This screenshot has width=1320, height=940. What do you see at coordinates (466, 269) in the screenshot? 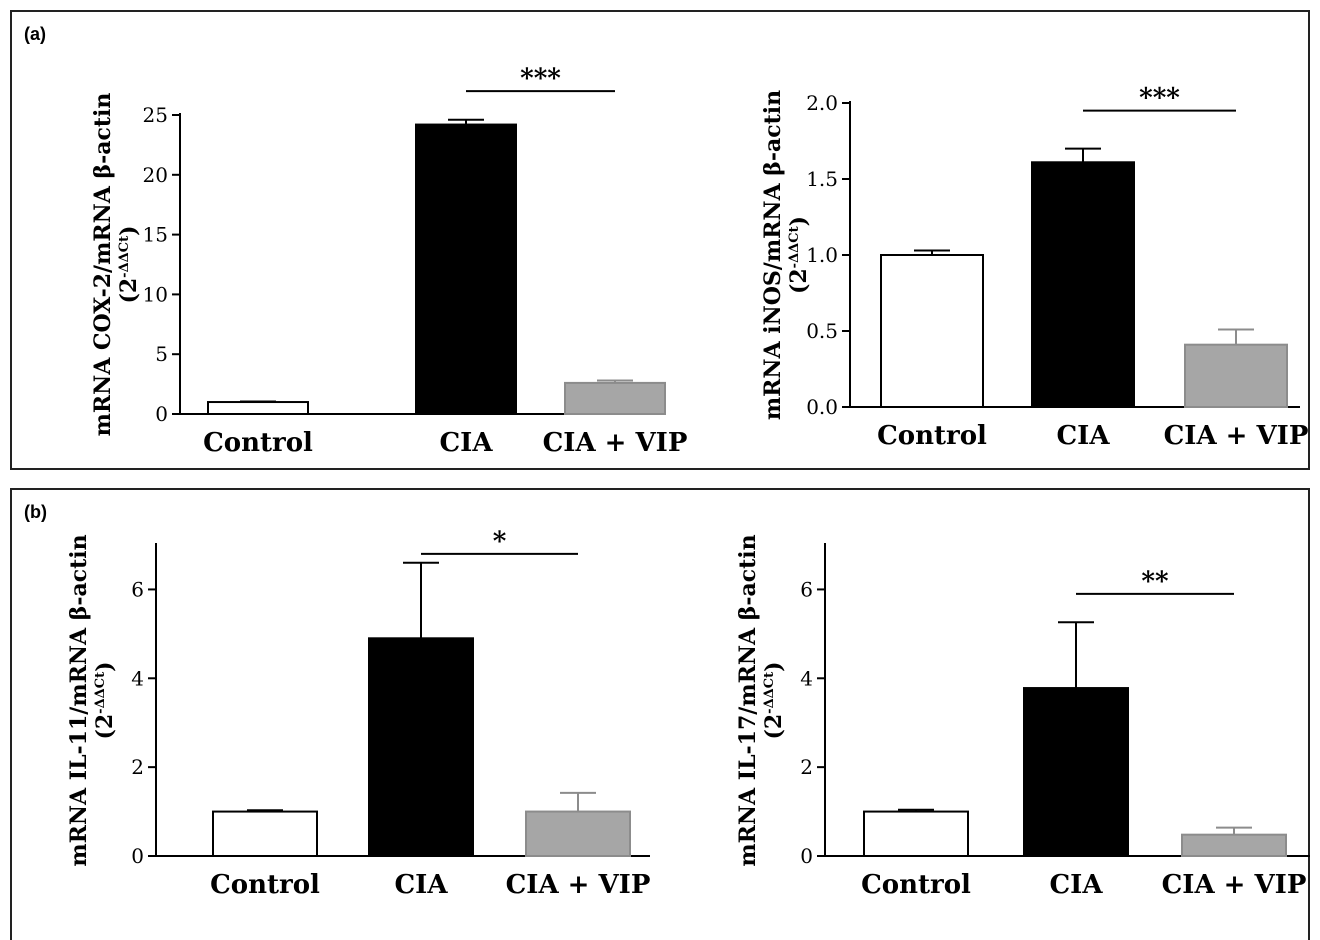
I see `chart0-bar-cia` at bounding box center [466, 269].